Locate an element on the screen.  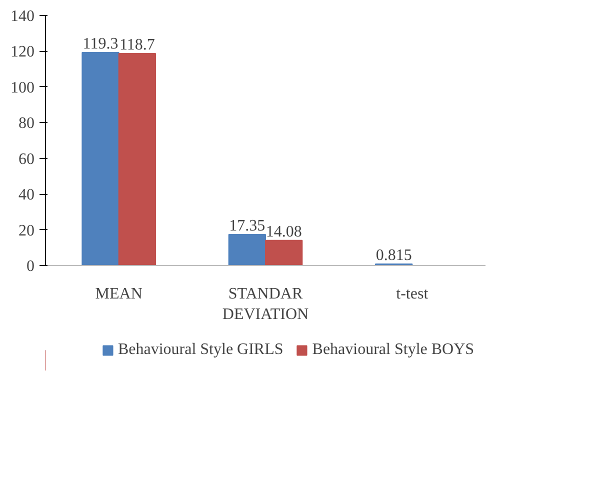
x-tick-label: t-test is located at coordinates (412, 294).